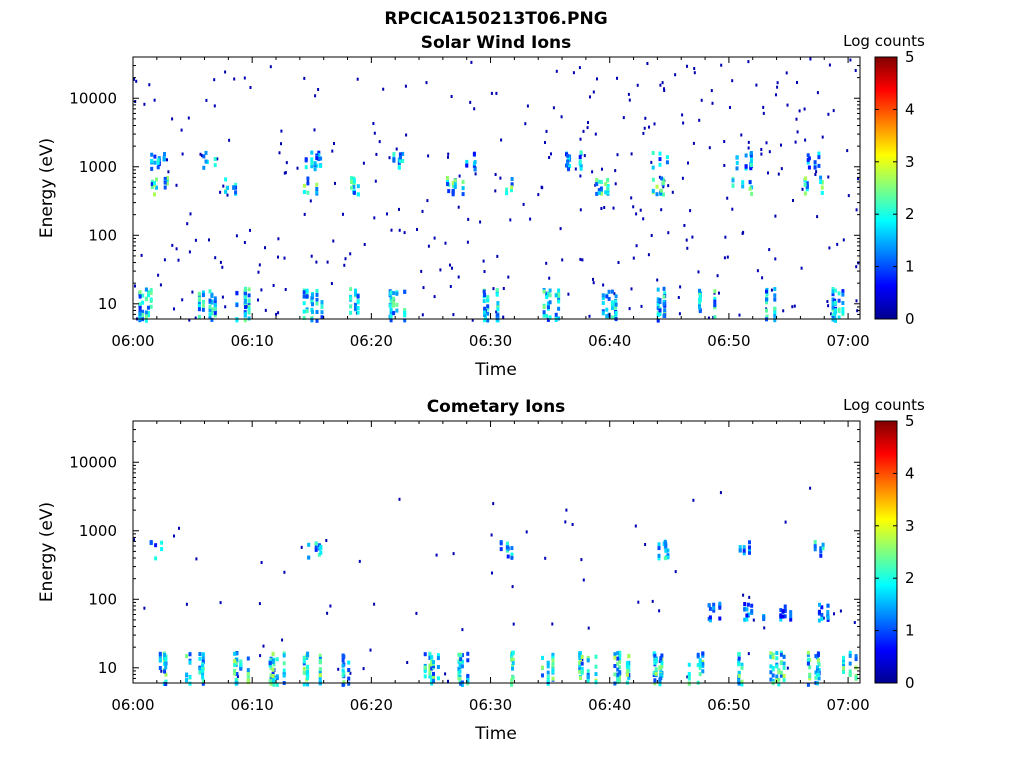 This screenshot has height=768, width=1024. What do you see at coordinates (107, 304) in the screenshot?
I see `y-tick-label: 10` at bounding box center [107, 304].